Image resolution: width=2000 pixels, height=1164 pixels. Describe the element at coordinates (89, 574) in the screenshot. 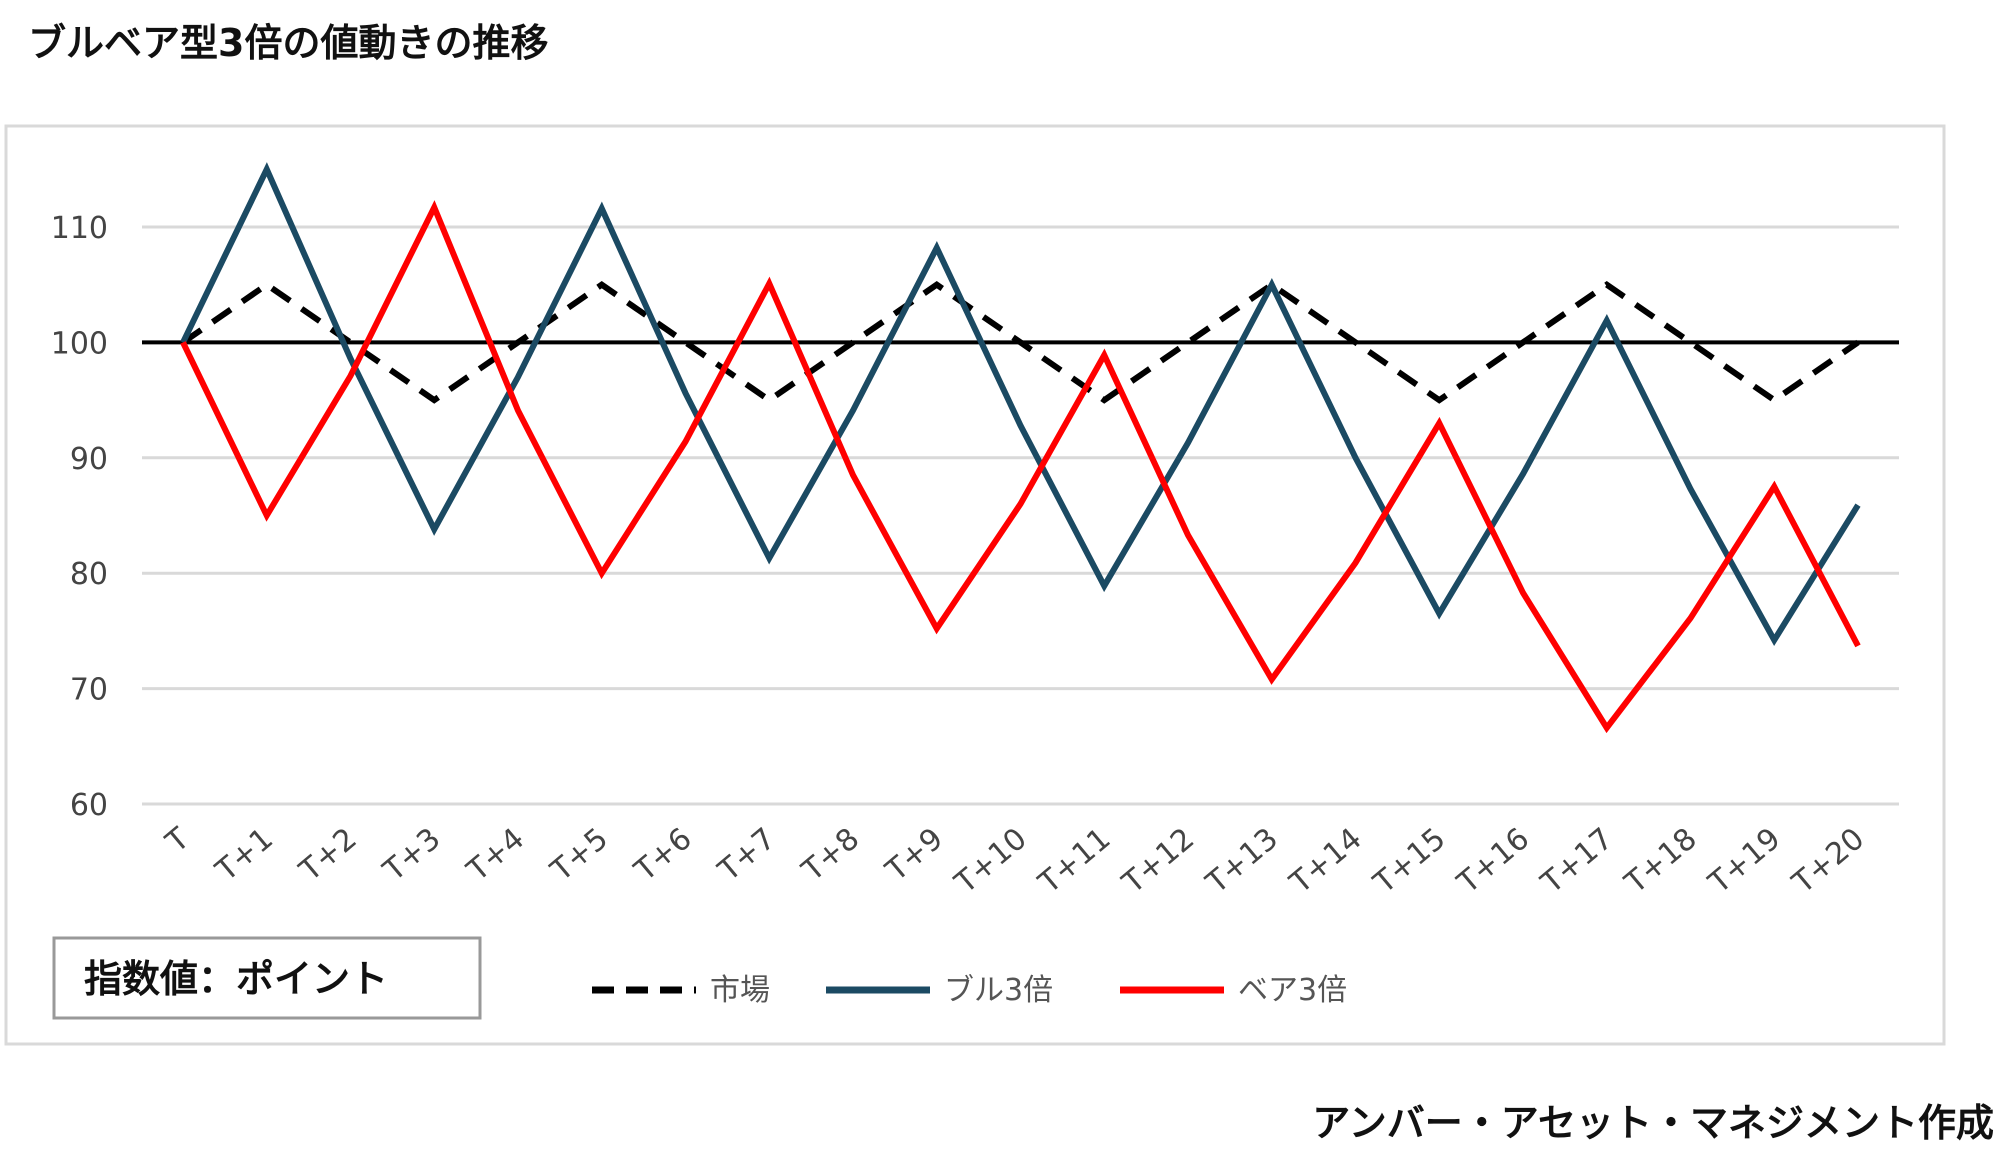

I see `y-tick-label: 80` at that location.